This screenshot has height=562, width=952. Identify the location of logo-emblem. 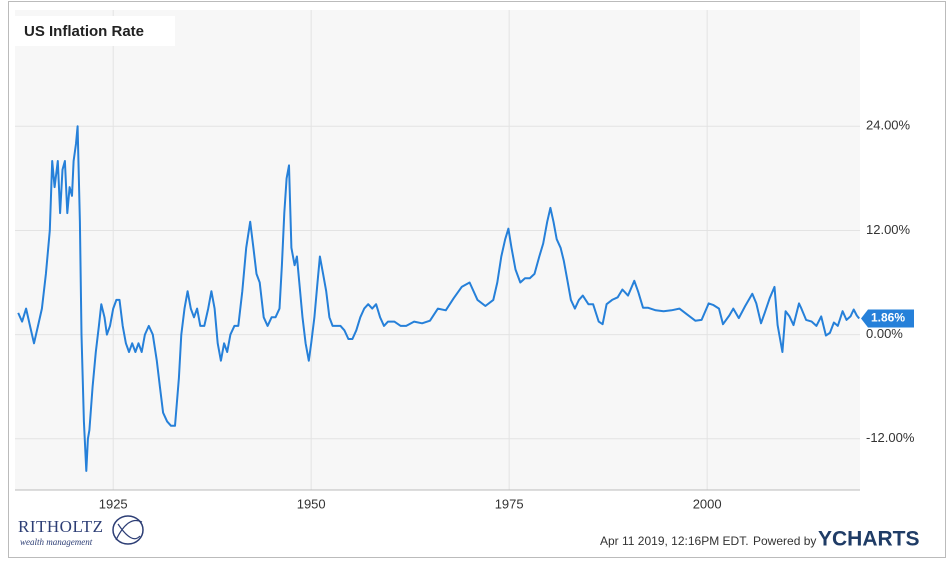
(128, 530).